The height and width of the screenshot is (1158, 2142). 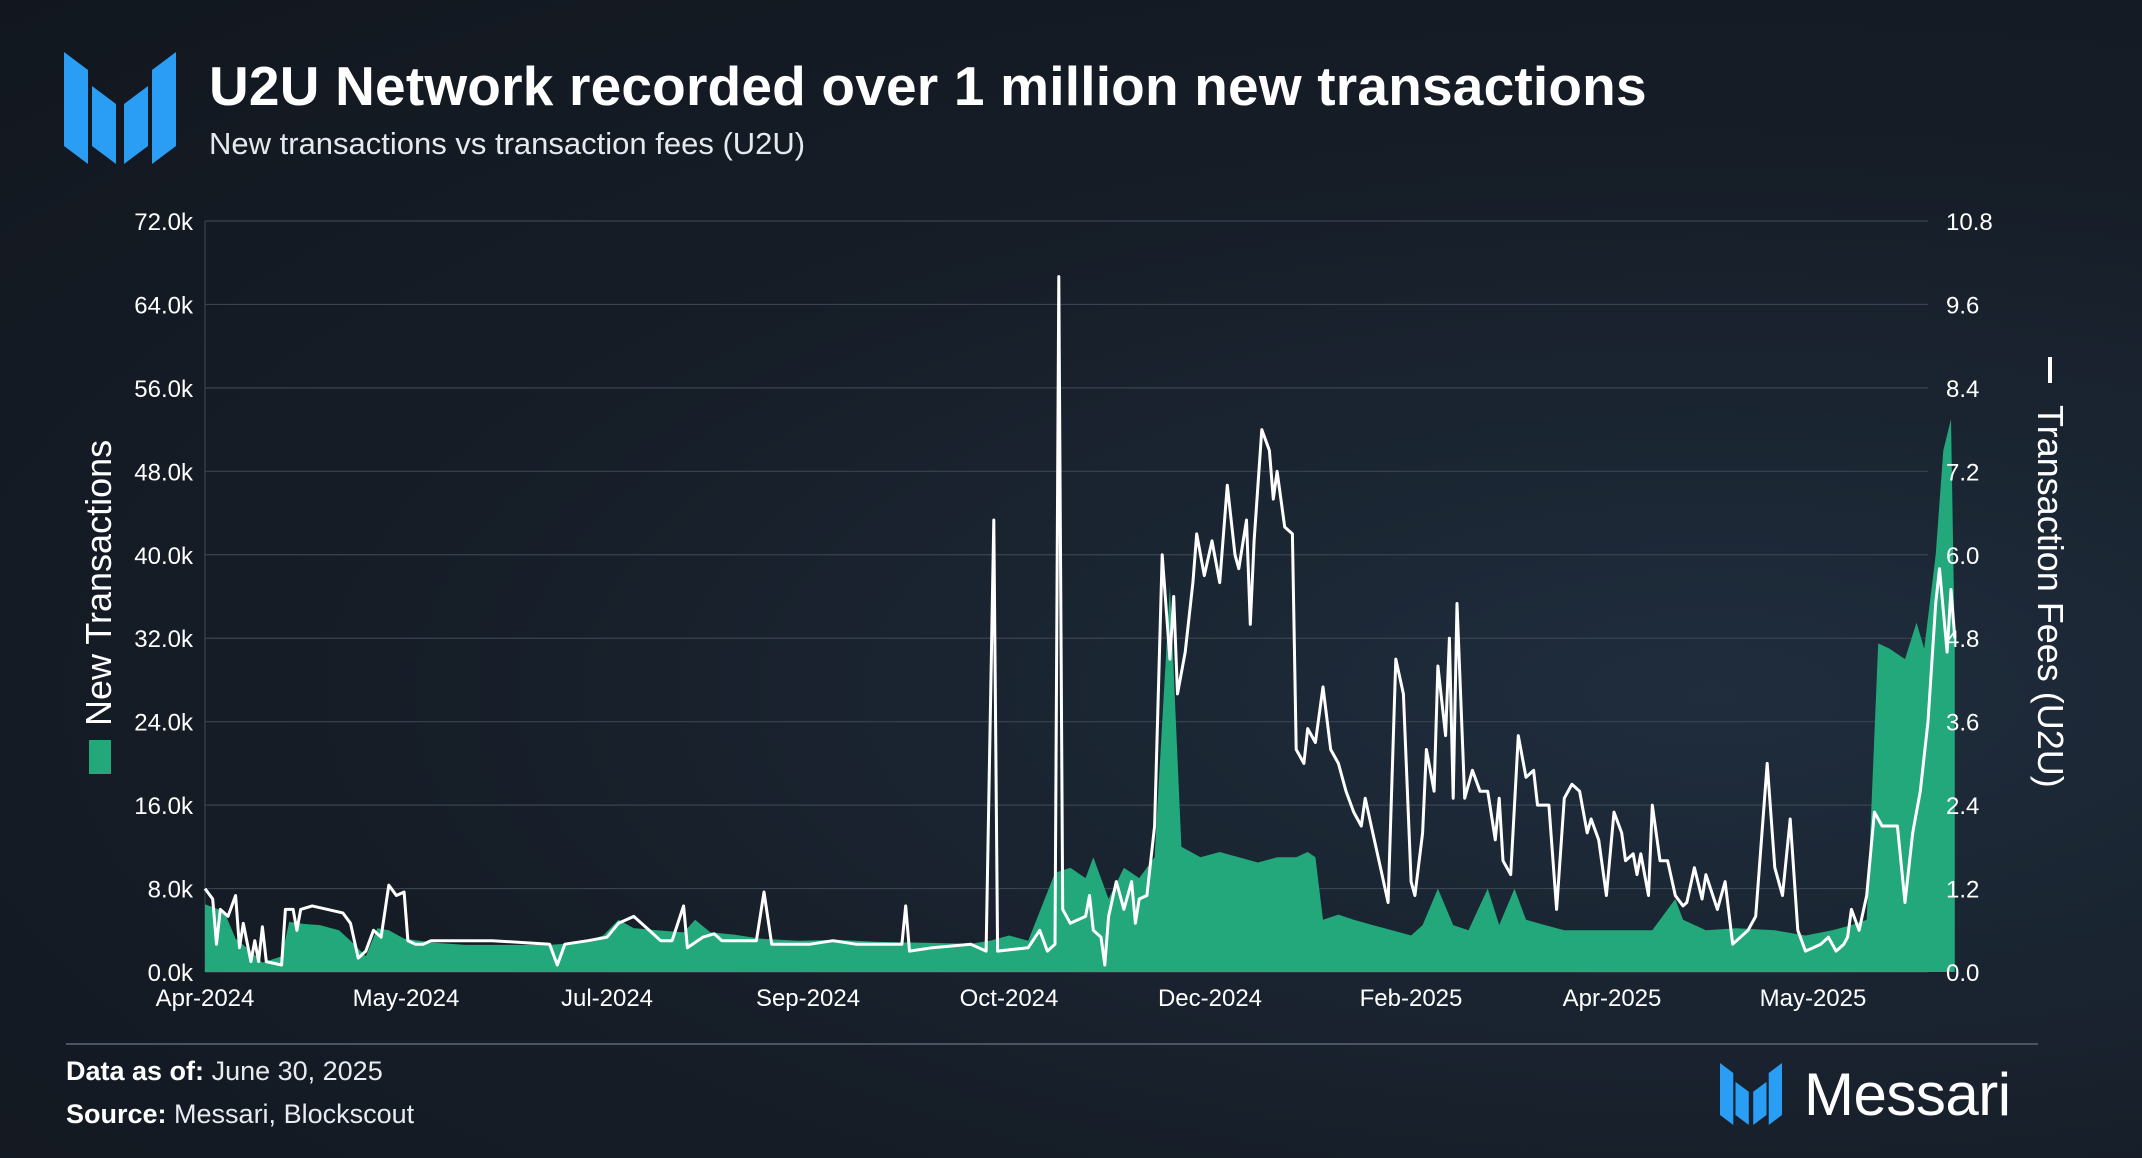 I want to click on y-left-tick-label: 32.0k, so click(x=164, y=639).